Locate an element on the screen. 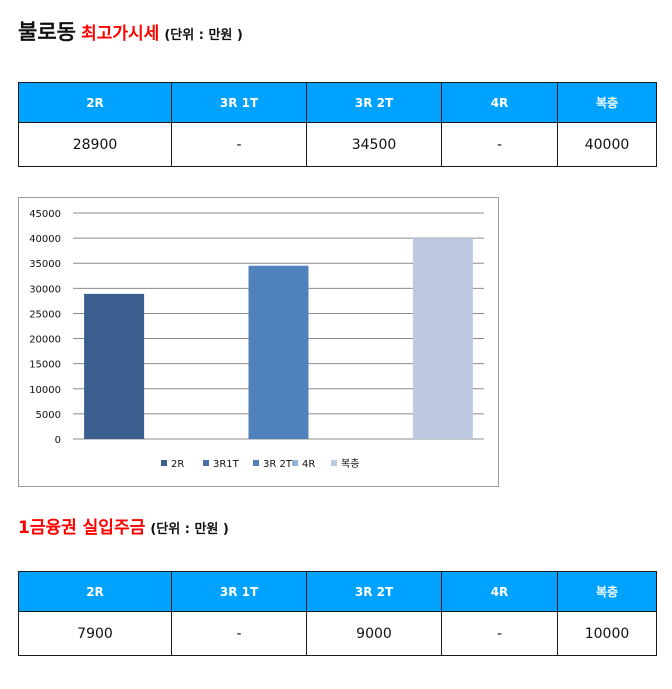  table-row: 7900 - 9000 - 10000 is located at coordinates (337, 633).